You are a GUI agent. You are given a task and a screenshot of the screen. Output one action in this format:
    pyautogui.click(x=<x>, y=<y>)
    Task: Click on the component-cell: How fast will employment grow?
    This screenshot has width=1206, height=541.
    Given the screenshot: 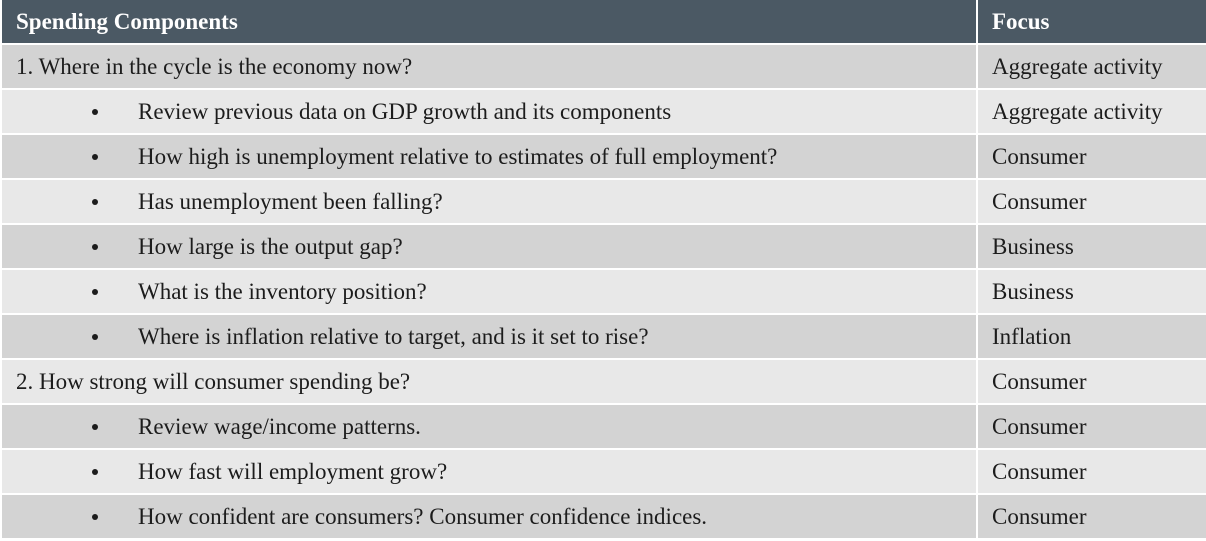 What is the action you would take?
    pyautogui.click(x=490, y=471)
    